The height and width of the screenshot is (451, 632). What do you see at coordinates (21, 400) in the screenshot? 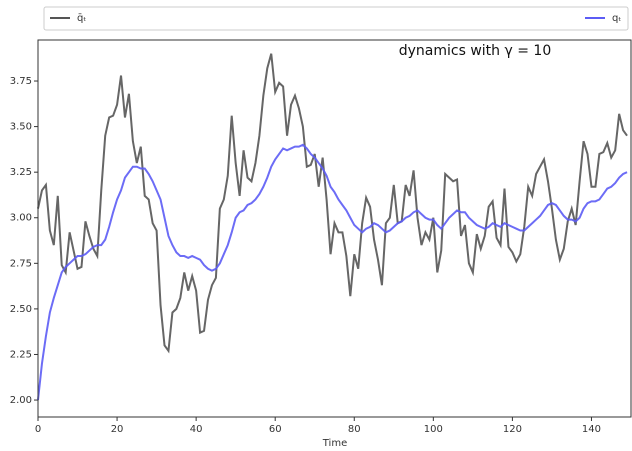
I see `y-tick-label: 2.00` at bounding box center [21, 400].